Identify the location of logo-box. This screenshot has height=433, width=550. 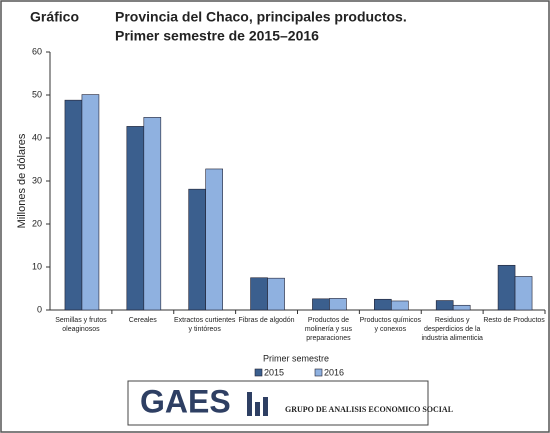
(278, 403).